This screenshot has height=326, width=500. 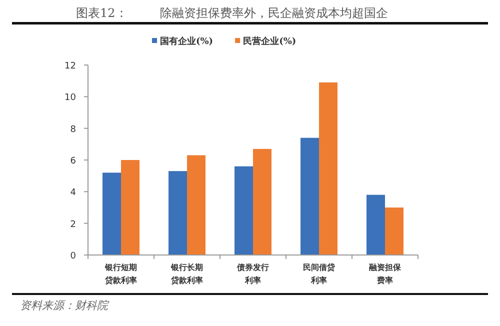 I want to click on legend-label: 民营企业(%), so click(x=269, y=41).